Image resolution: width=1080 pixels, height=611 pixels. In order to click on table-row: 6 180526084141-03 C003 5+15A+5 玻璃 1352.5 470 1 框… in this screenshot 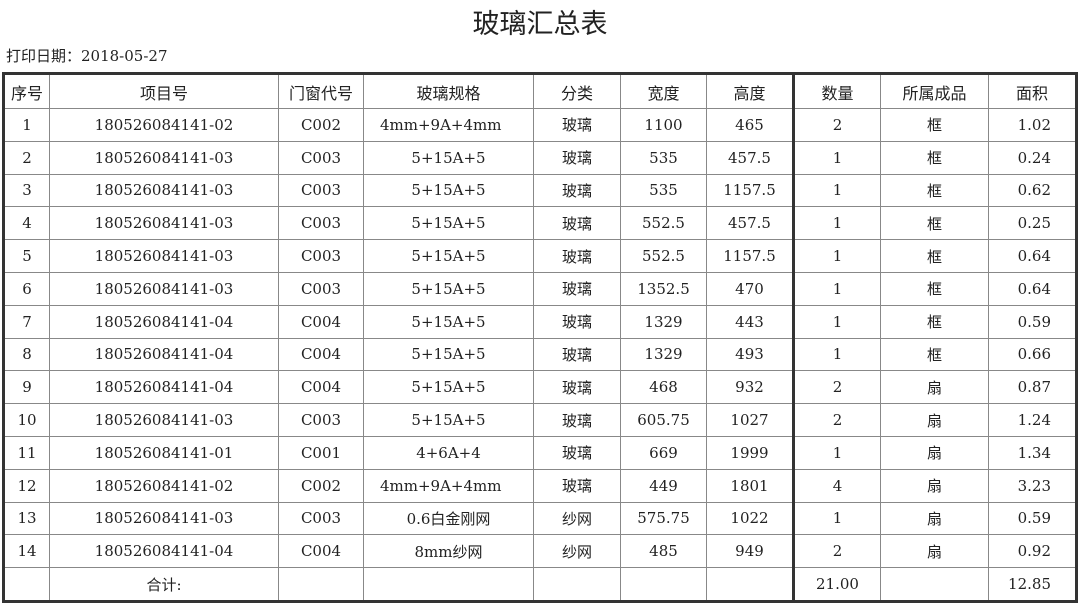, I will do `click(540, 288)`.